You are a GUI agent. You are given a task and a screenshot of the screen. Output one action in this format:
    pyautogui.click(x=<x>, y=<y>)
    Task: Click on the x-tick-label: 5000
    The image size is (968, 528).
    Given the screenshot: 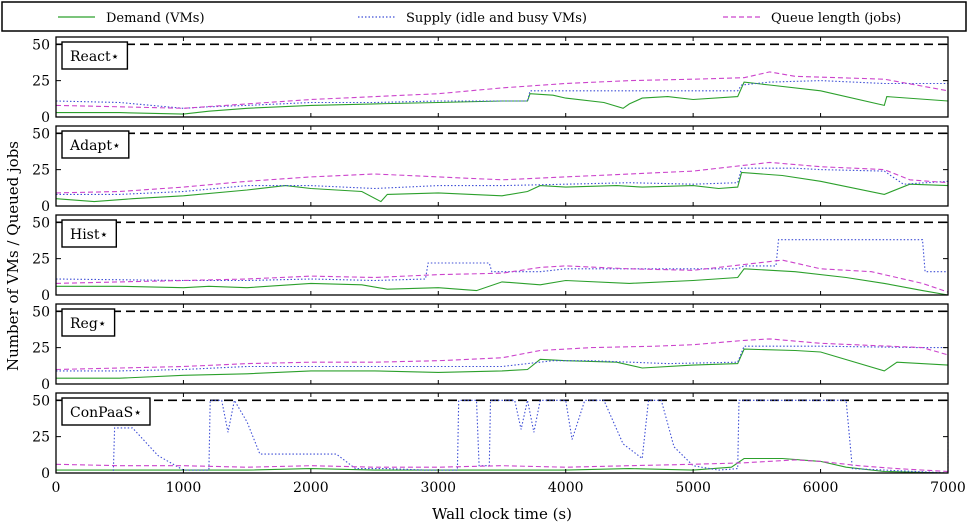 What is the action you would take?
    pyautogui.click(x=693, y=488)
    